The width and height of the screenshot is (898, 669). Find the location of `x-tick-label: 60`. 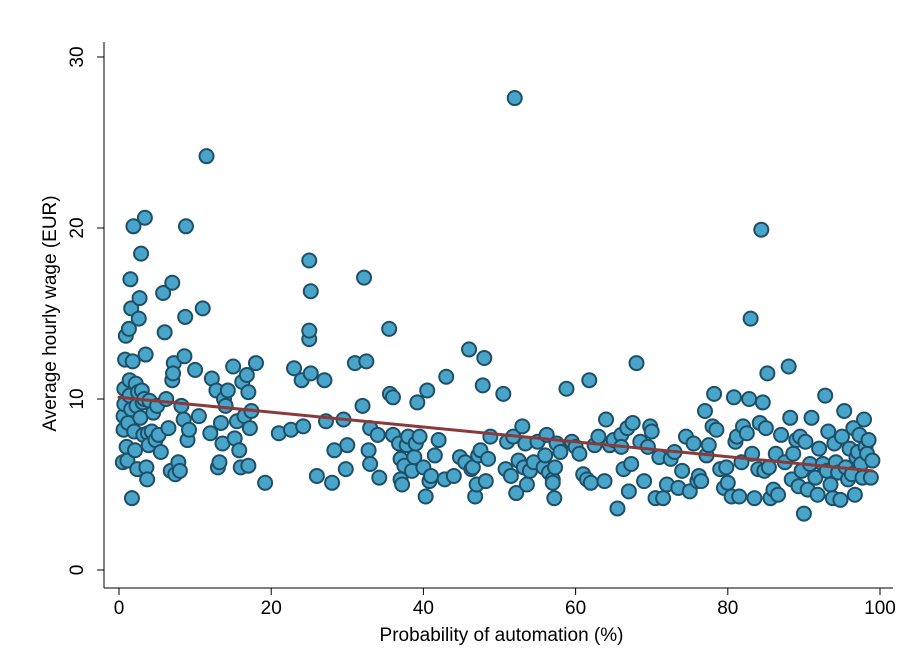

x-tick-label: 60 is located at coordinates (575, 608).